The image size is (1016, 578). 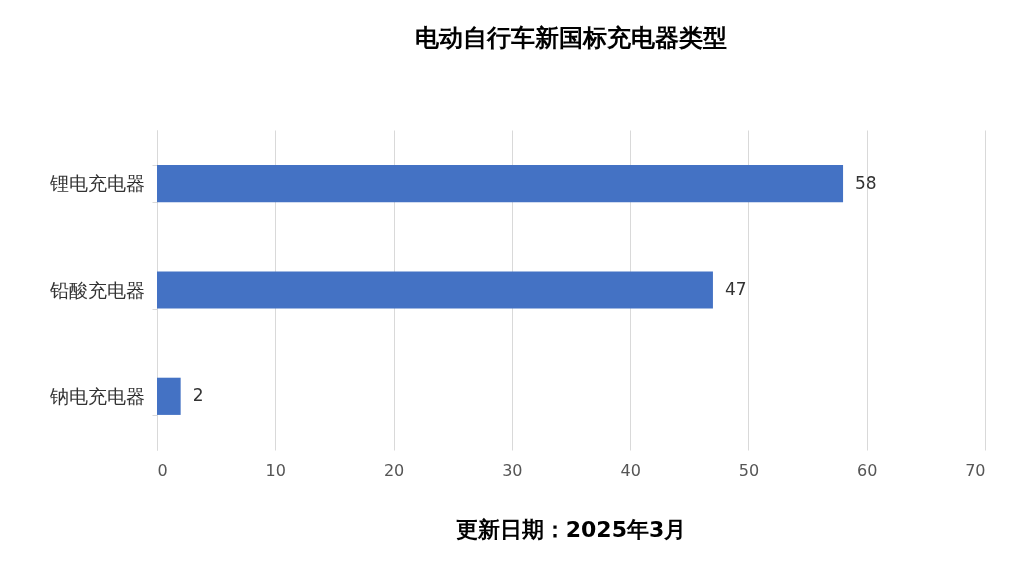 What do you see at coordinates (735, 289) in the screenshot?
I see `data-label: 47` at bounding box center [735, 289].